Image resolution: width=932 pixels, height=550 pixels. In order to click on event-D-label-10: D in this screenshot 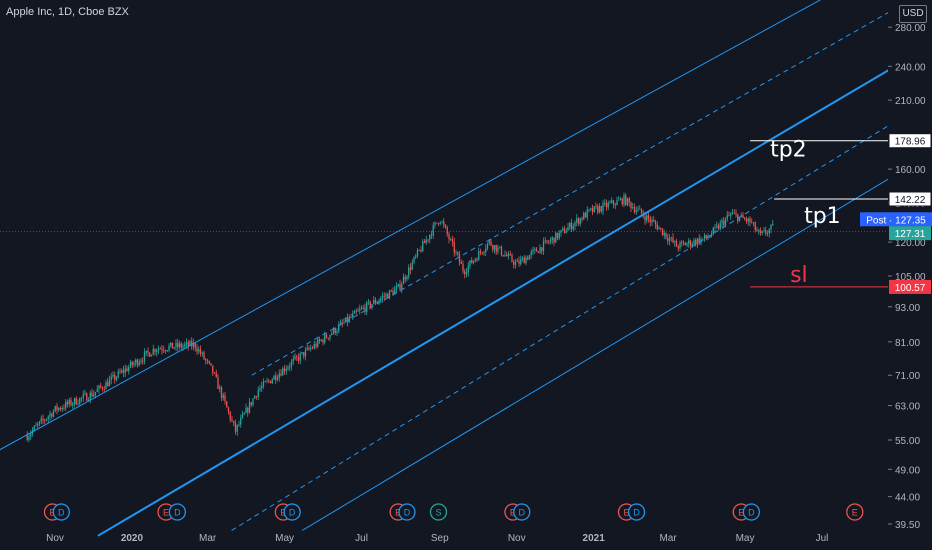, I will do `click(522, 513)`.